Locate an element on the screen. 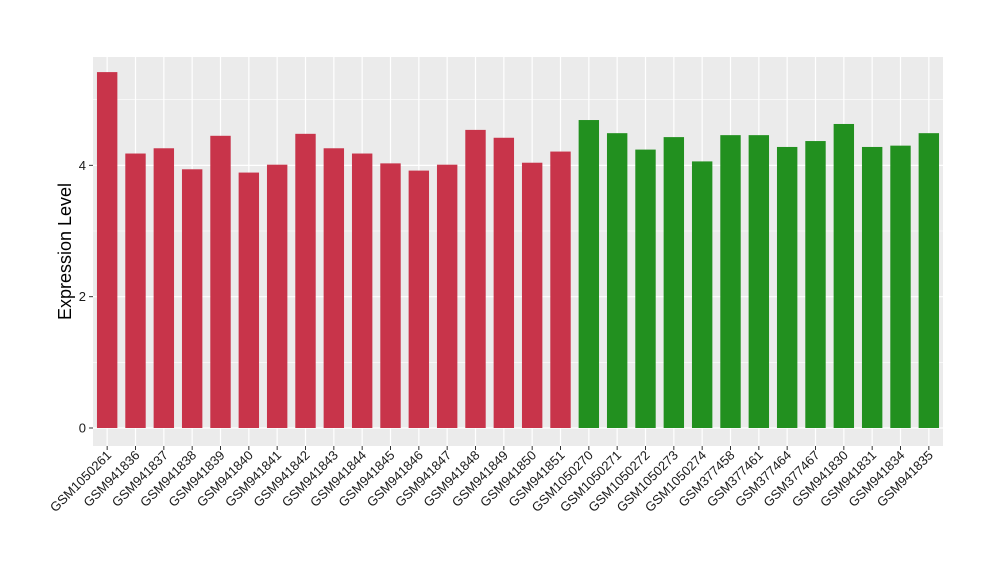  bar-GSM941834 is located at coordinates (900, 287).